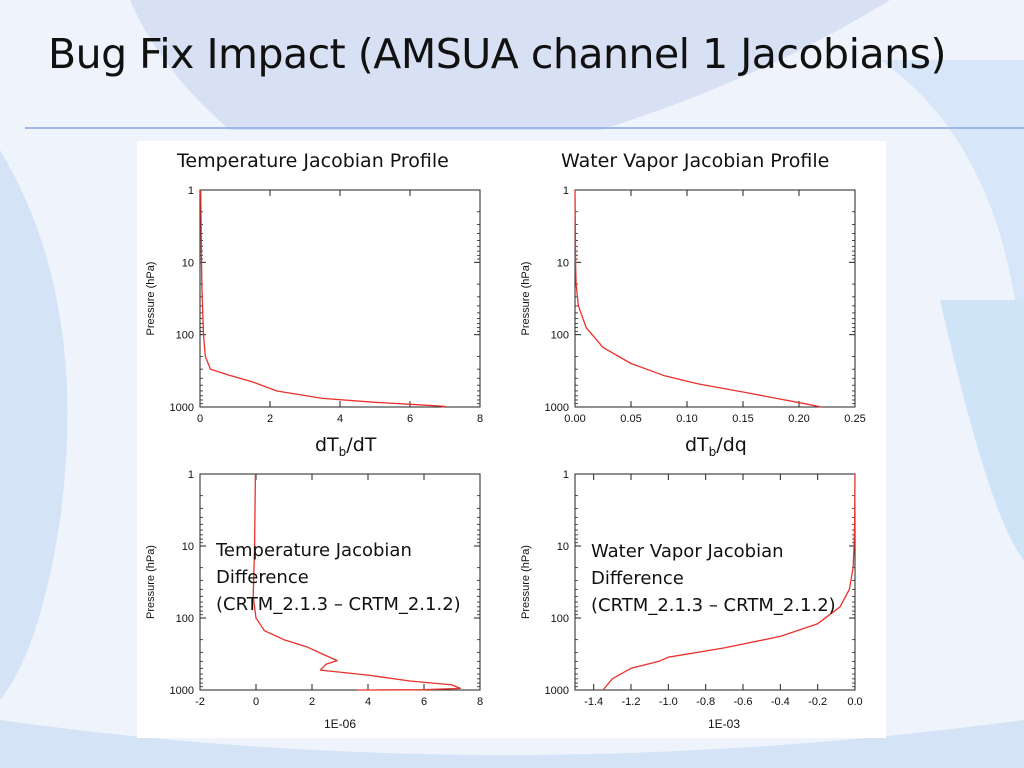 Image resolution: width=1024 pixels, height=768 pixels. I want to click on x-multiplier-water-vapor-diff: 1E-03, so click(724, 724).